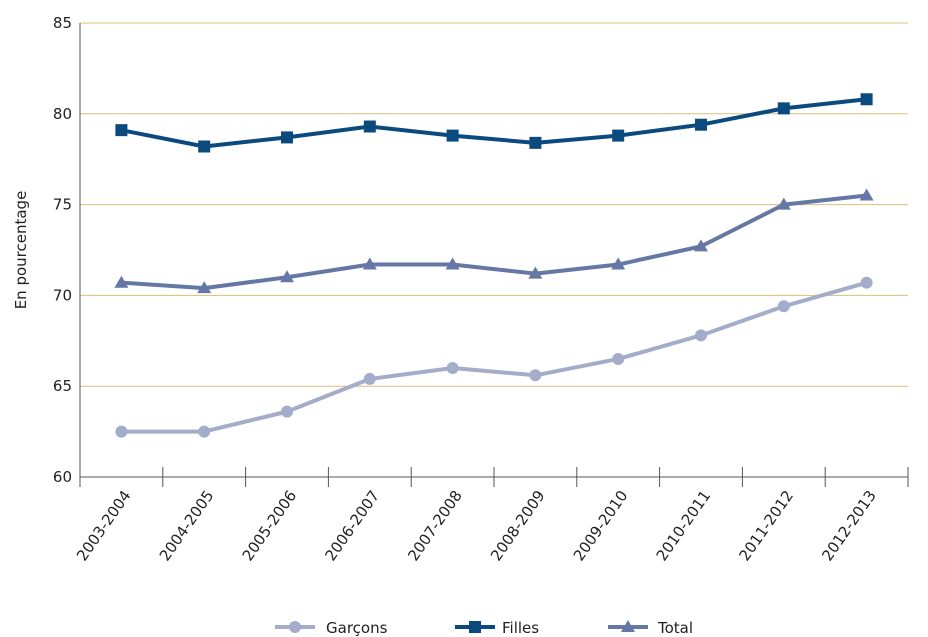  Describe the element at coordinates (684, 525) in the screenshot. I see `x-tick-label: 2010-2011` at that location.